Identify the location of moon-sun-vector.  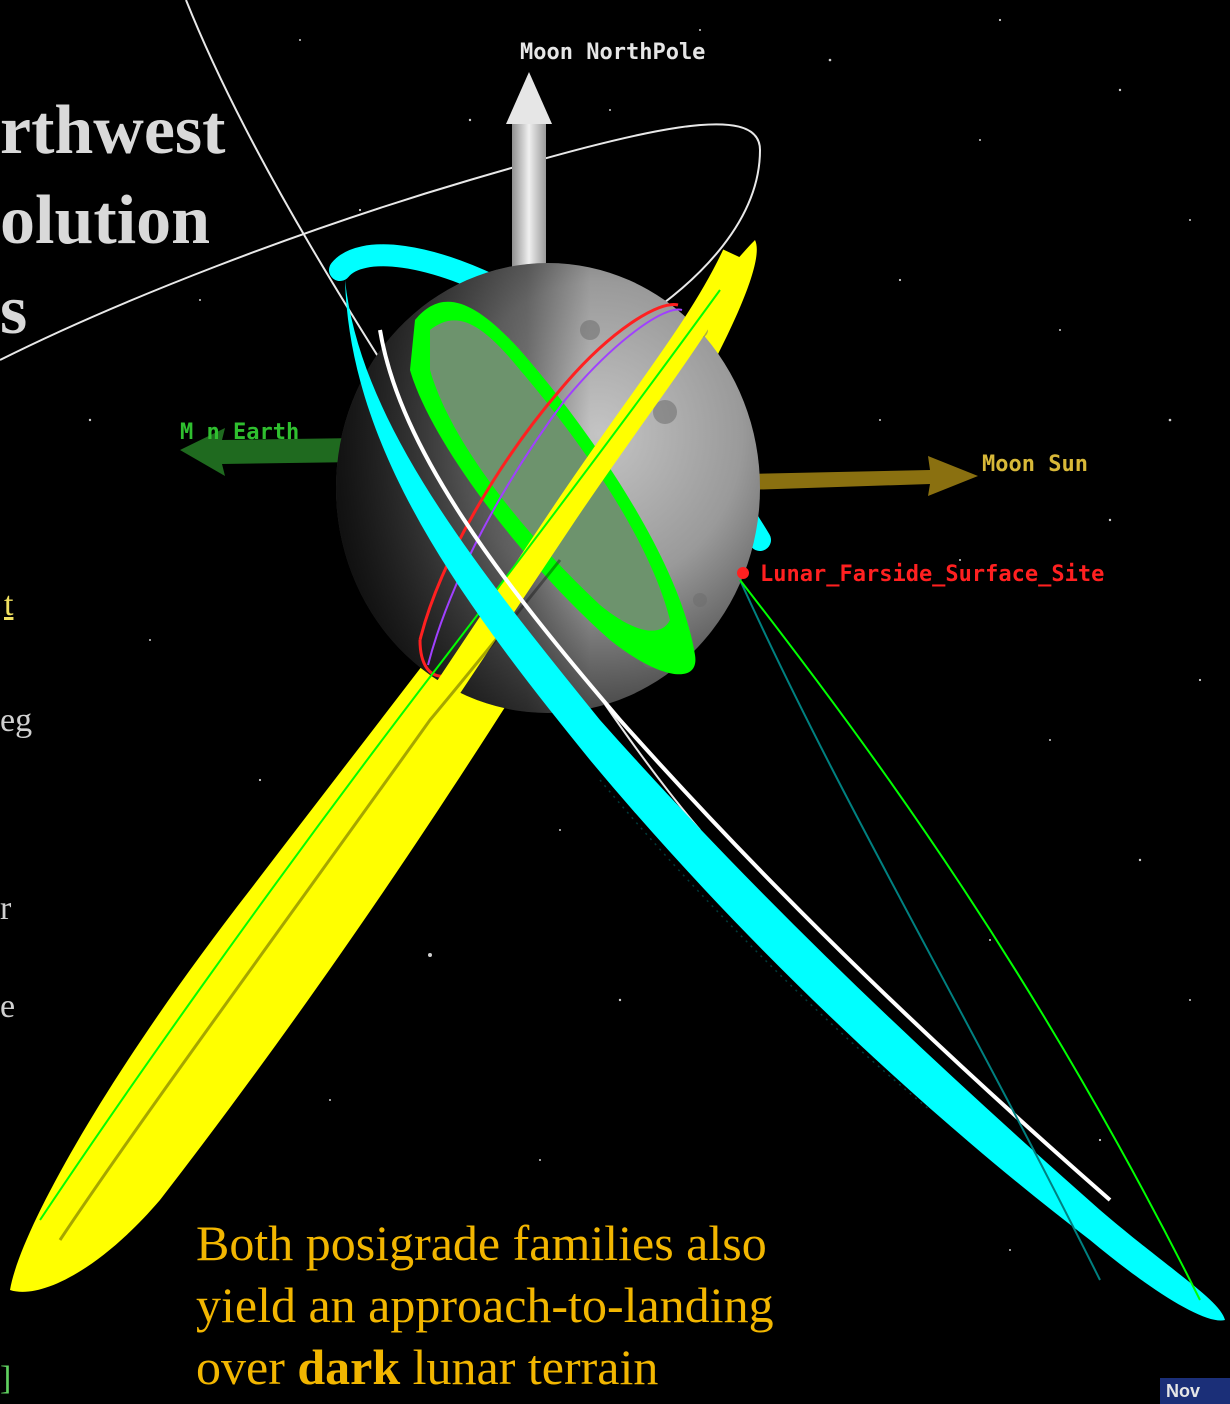
(861, 476).